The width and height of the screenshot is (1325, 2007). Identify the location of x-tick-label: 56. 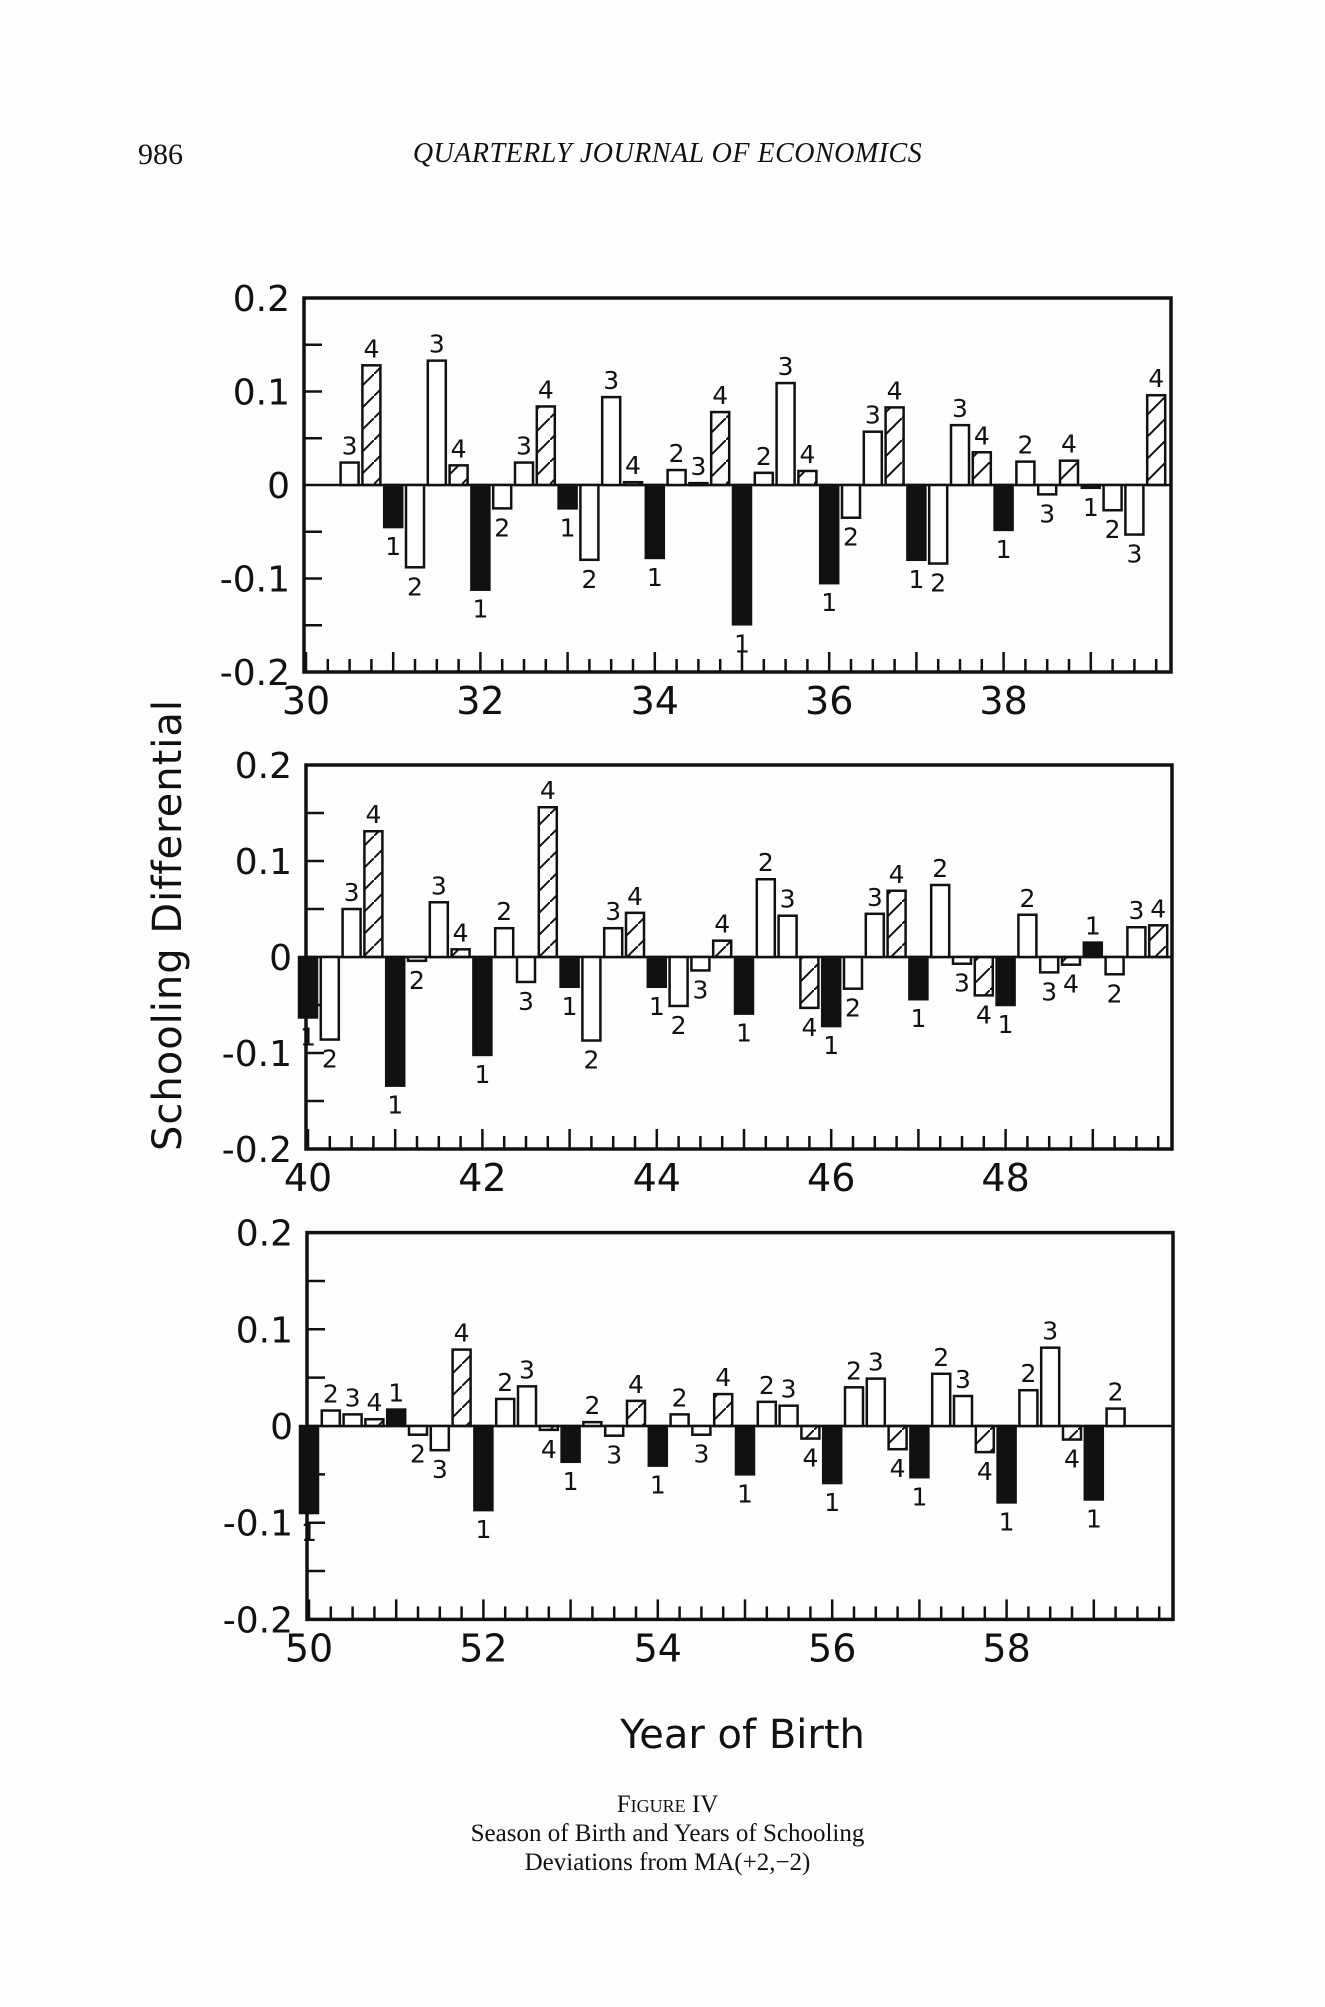
(832, 1648).